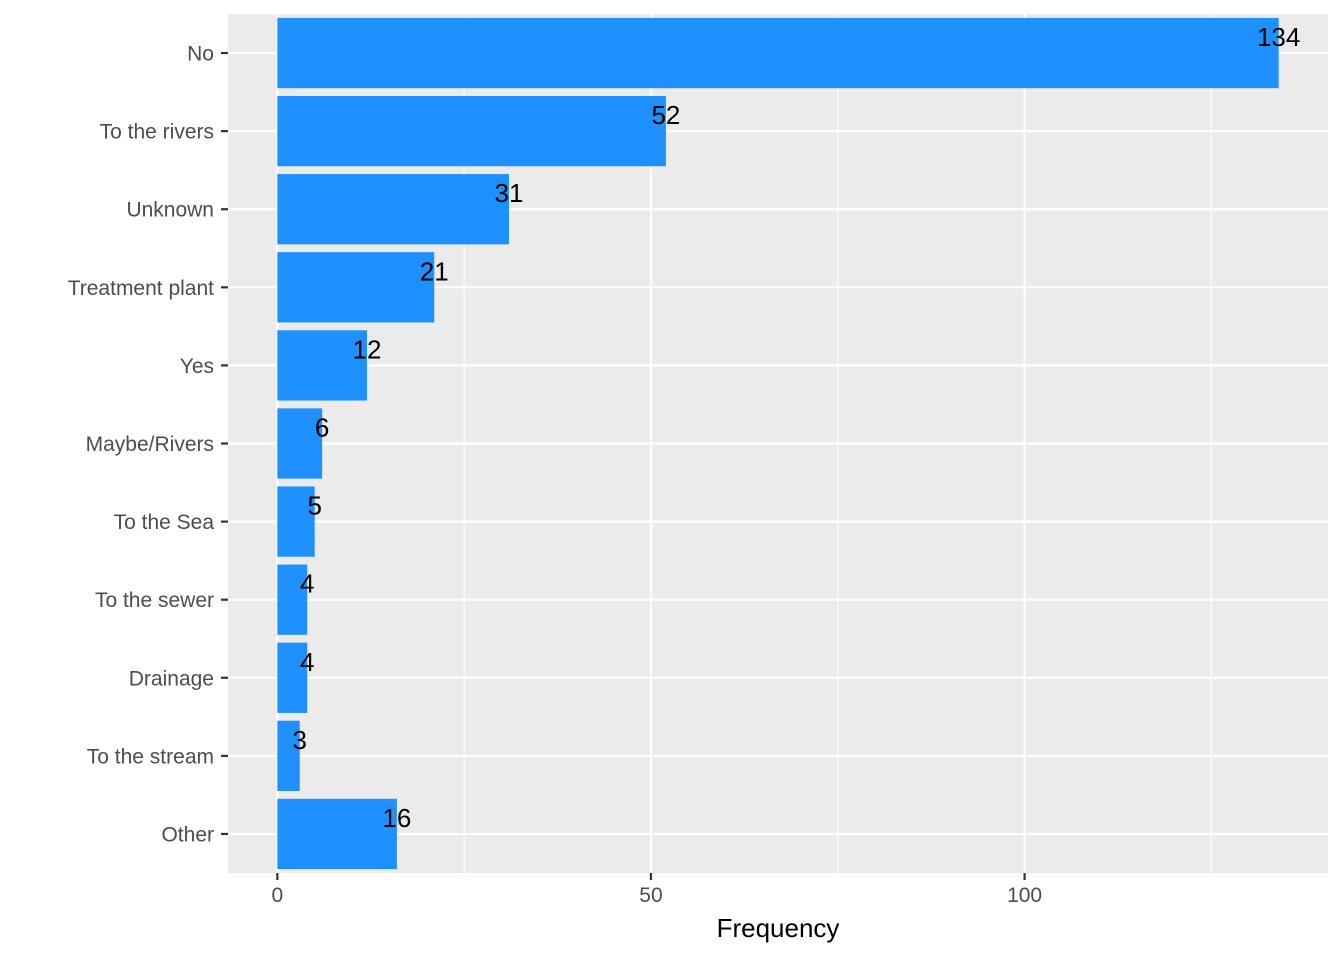  Describe the element at coordinates (509, 193) in the screenshot. I see `data-label: 31` at that location.